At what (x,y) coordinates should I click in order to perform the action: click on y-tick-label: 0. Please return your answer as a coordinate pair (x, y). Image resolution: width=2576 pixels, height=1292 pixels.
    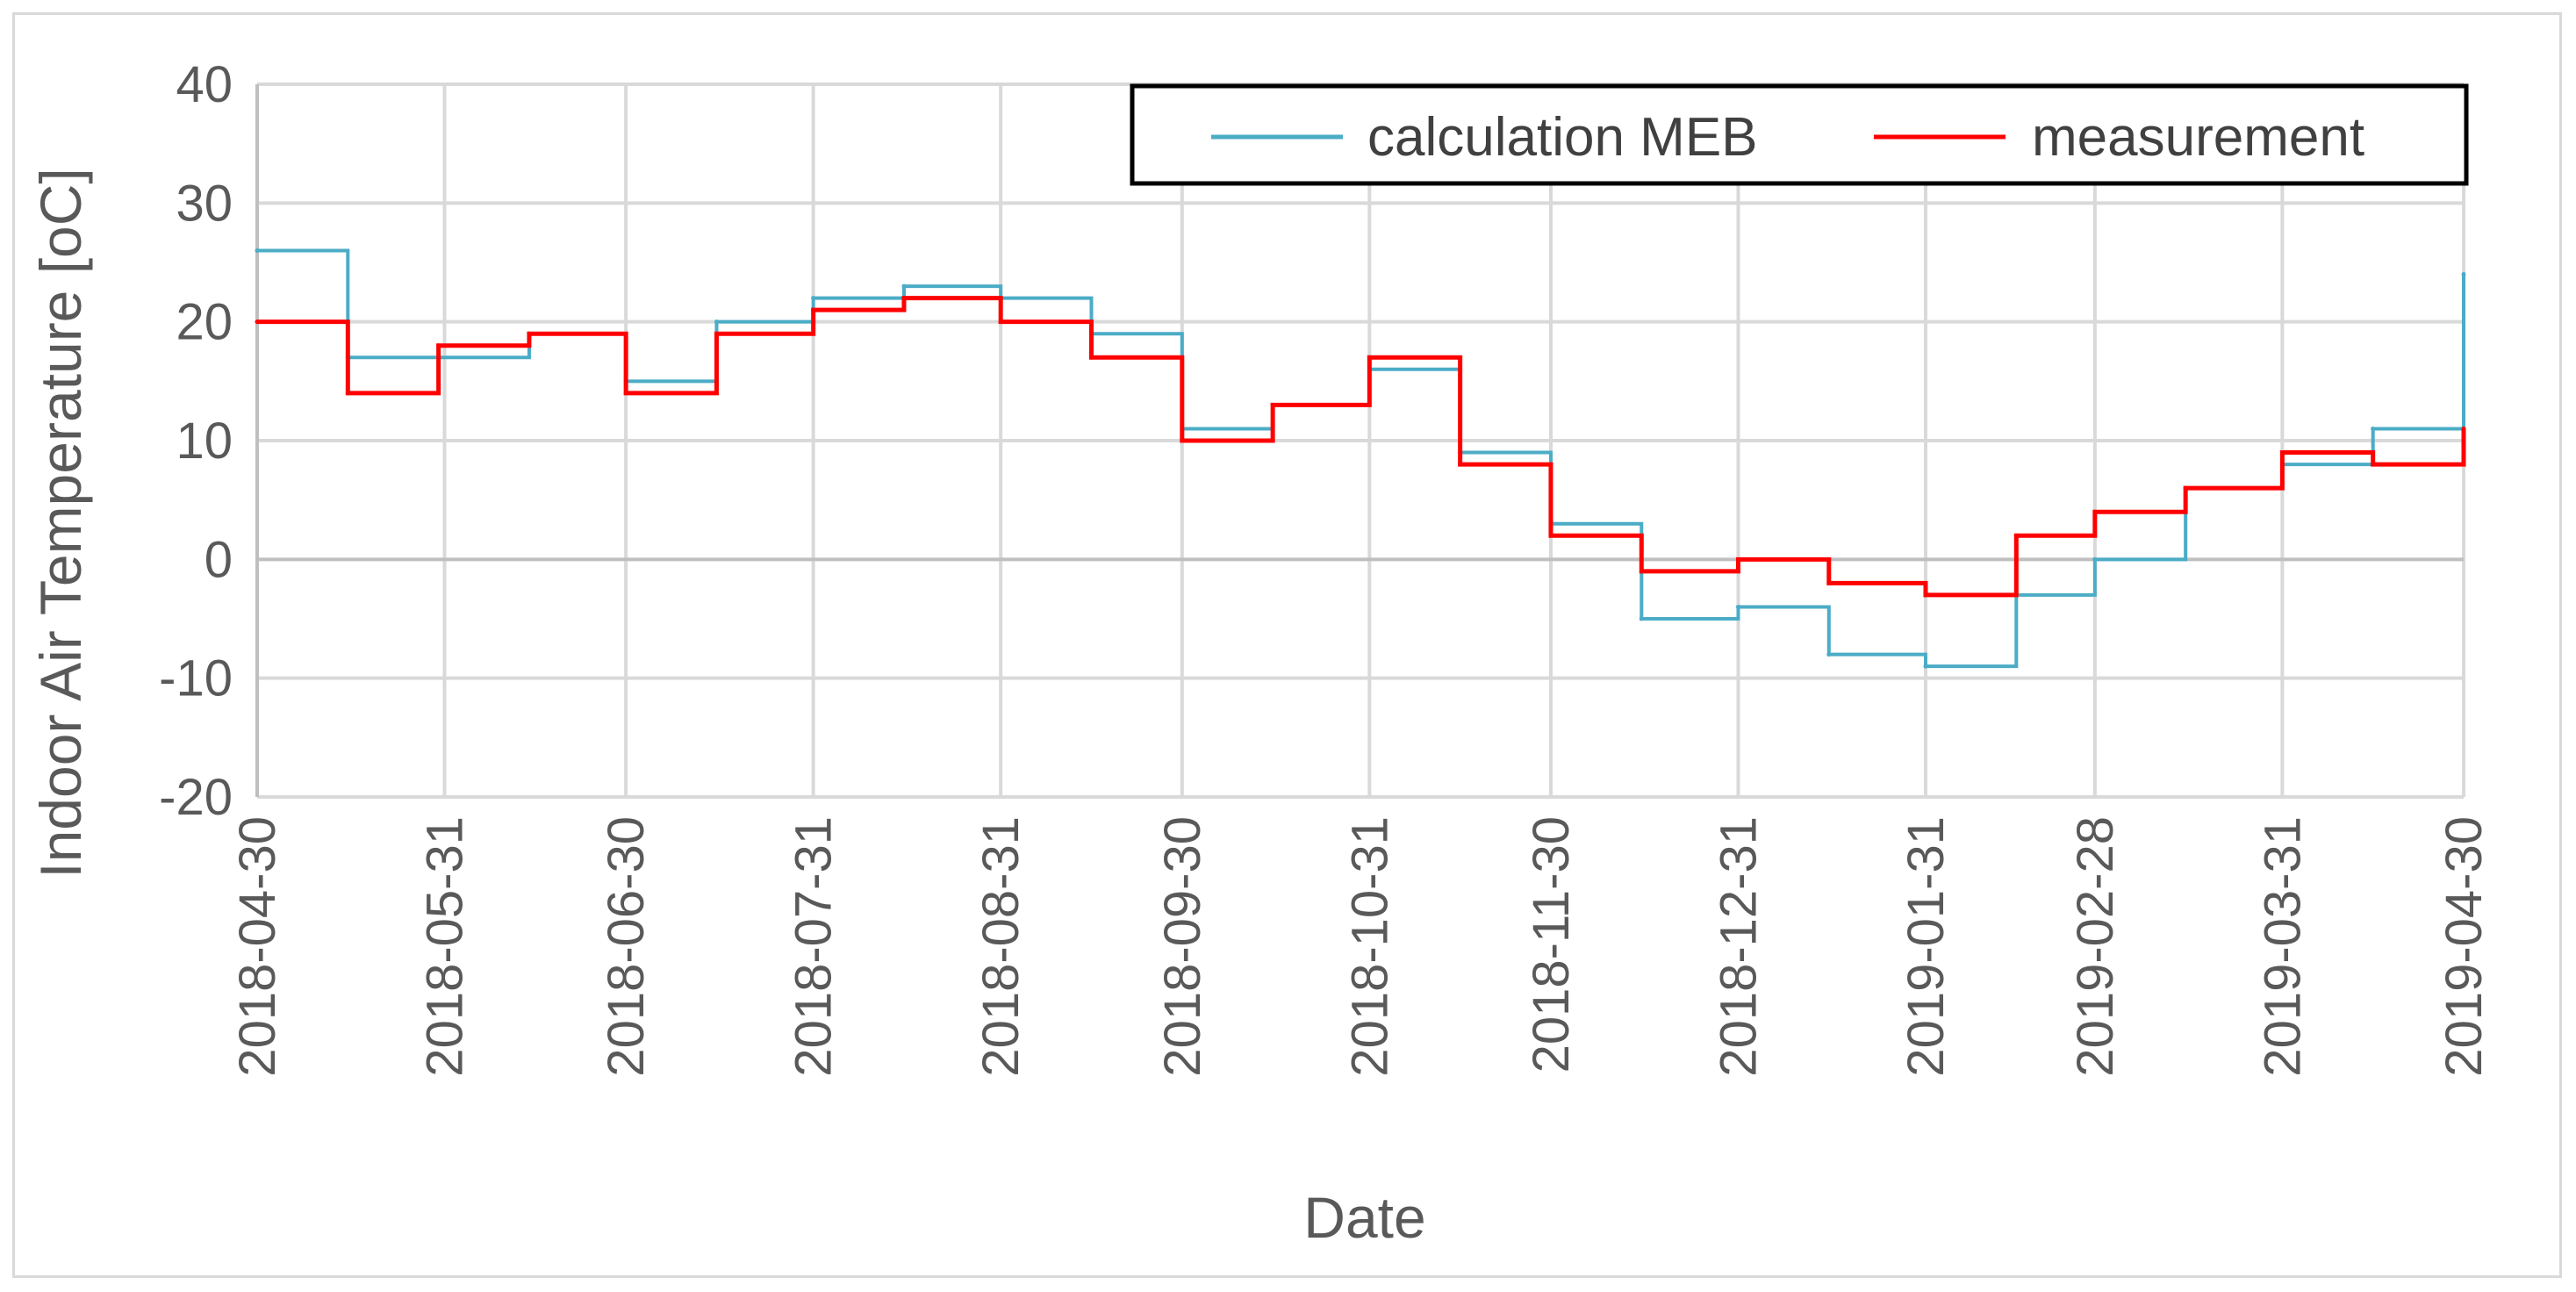
    Looking at the image, I should click on (219, 559).